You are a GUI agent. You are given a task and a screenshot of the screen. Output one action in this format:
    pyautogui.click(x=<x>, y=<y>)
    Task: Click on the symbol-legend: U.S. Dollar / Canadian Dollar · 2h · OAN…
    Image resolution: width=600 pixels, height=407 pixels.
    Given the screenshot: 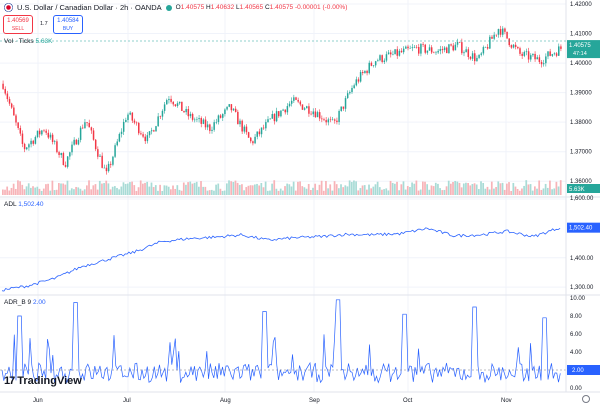 What is the action you would take?
    pyautogui.click(x=175, y=7)
    